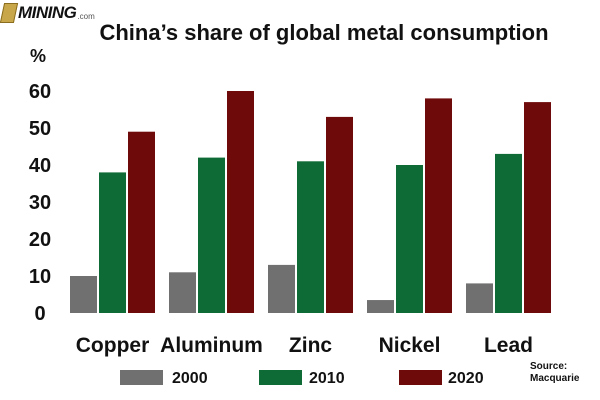 The height and width of the screenshot is (400, 600). Describe the element at coordinates (409, 239) in the screenshot. I see `bar-nickel-2010` at that location.